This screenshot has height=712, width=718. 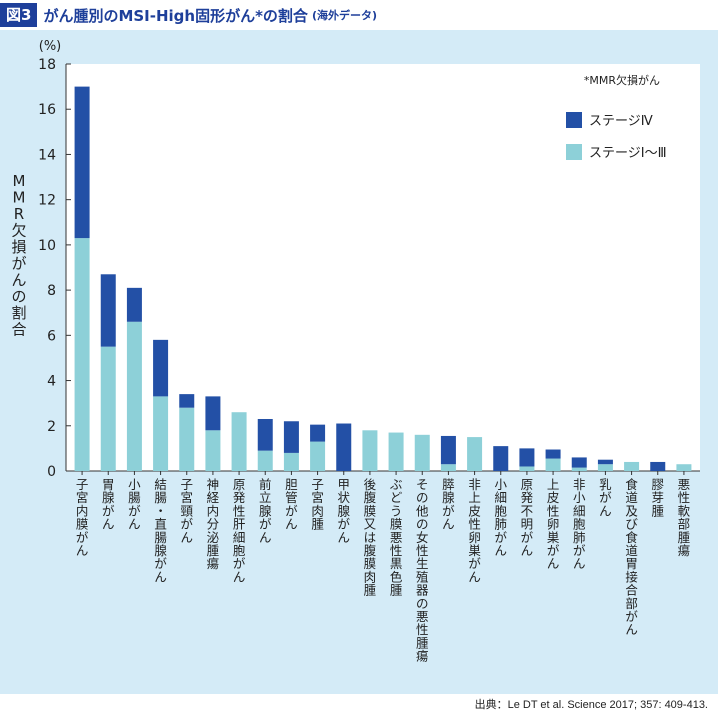 I want to click on category-label: 原発不明がん, so click(x=527, y=517).